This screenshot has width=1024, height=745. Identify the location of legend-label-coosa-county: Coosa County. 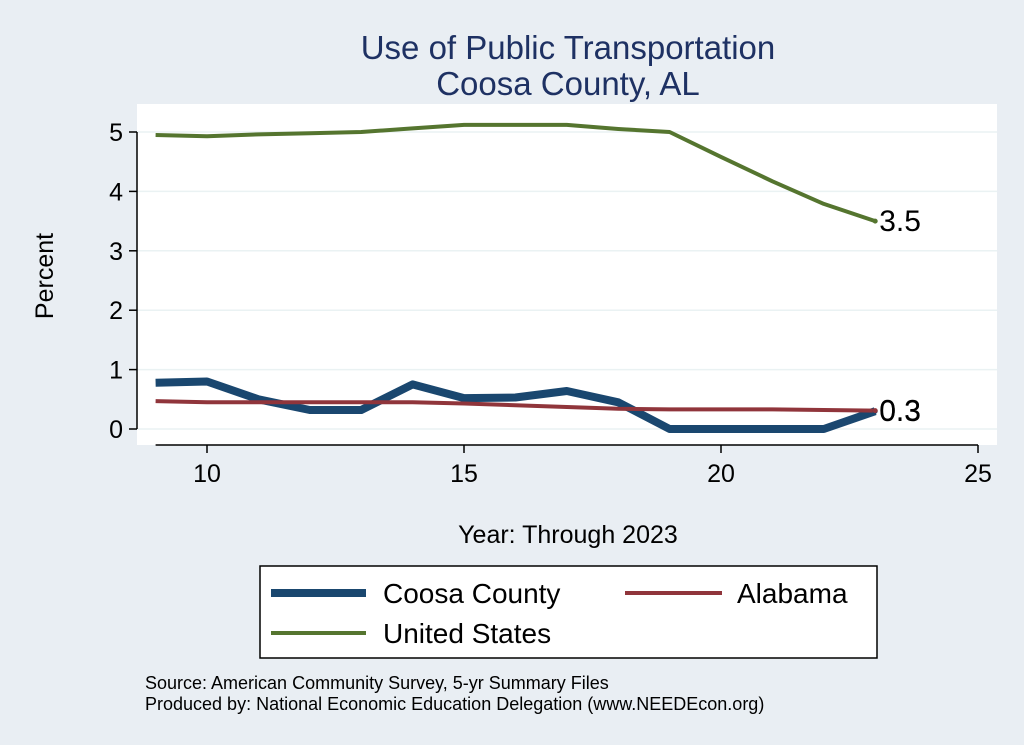
(471, 593).